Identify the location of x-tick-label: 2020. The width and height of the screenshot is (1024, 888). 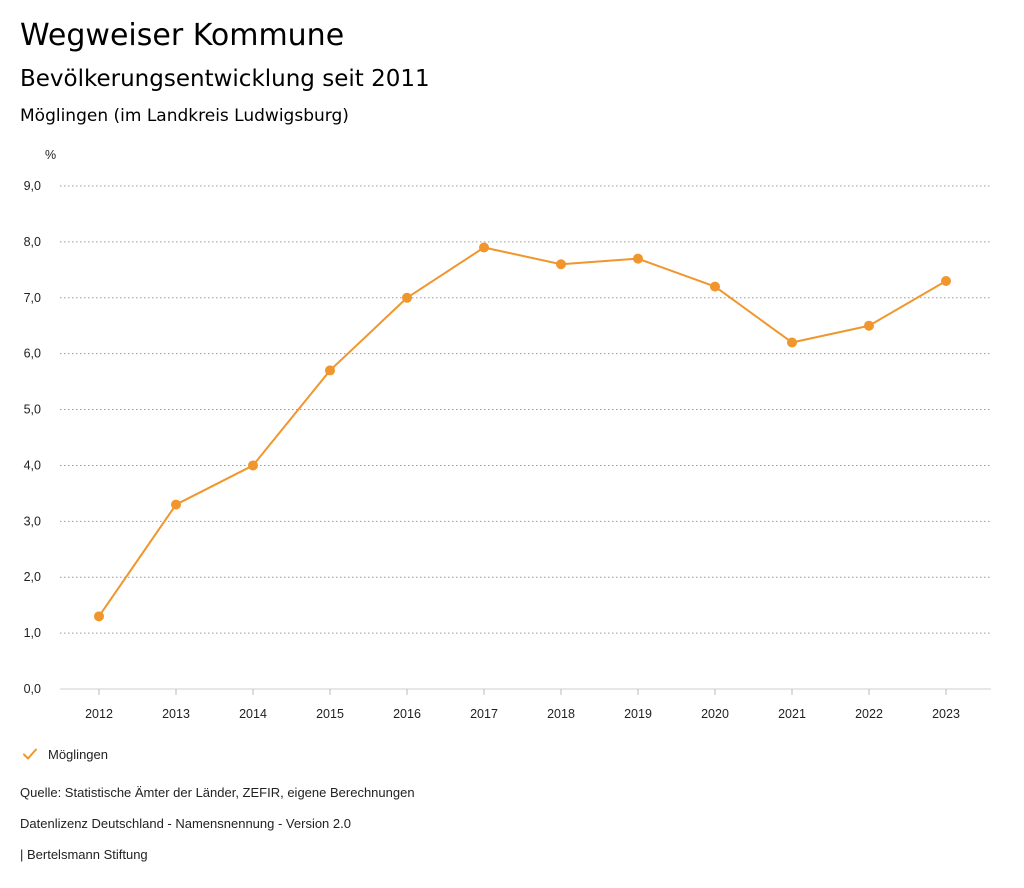
(715, 714).